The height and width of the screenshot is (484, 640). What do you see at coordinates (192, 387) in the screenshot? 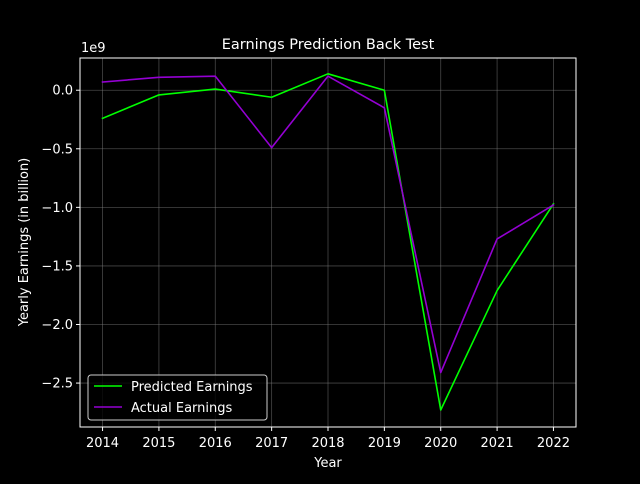
I see `legend-label-predicted: Predicted Earnings` at bounding box center [192, 387].